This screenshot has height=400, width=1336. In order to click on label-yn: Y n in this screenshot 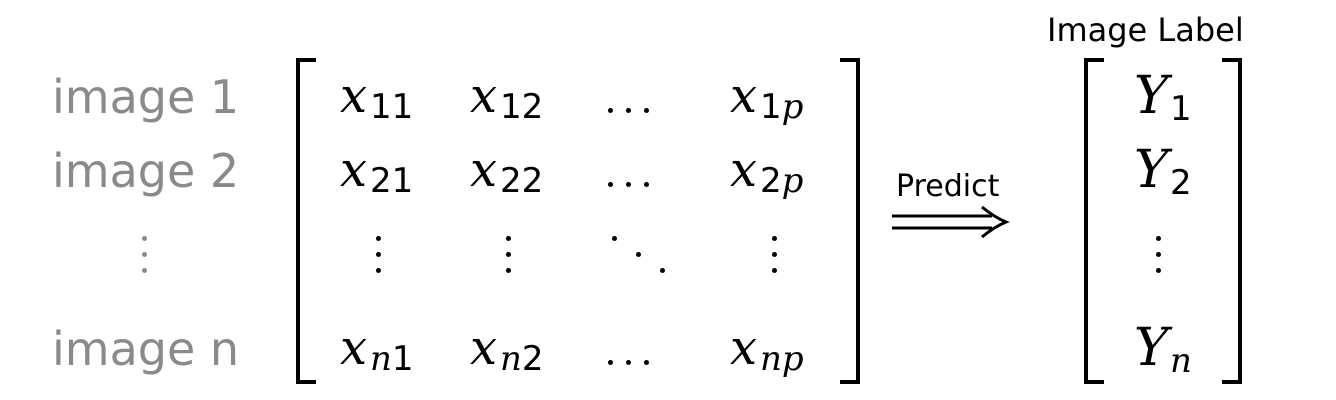, I will do `click(1184, 352)`.